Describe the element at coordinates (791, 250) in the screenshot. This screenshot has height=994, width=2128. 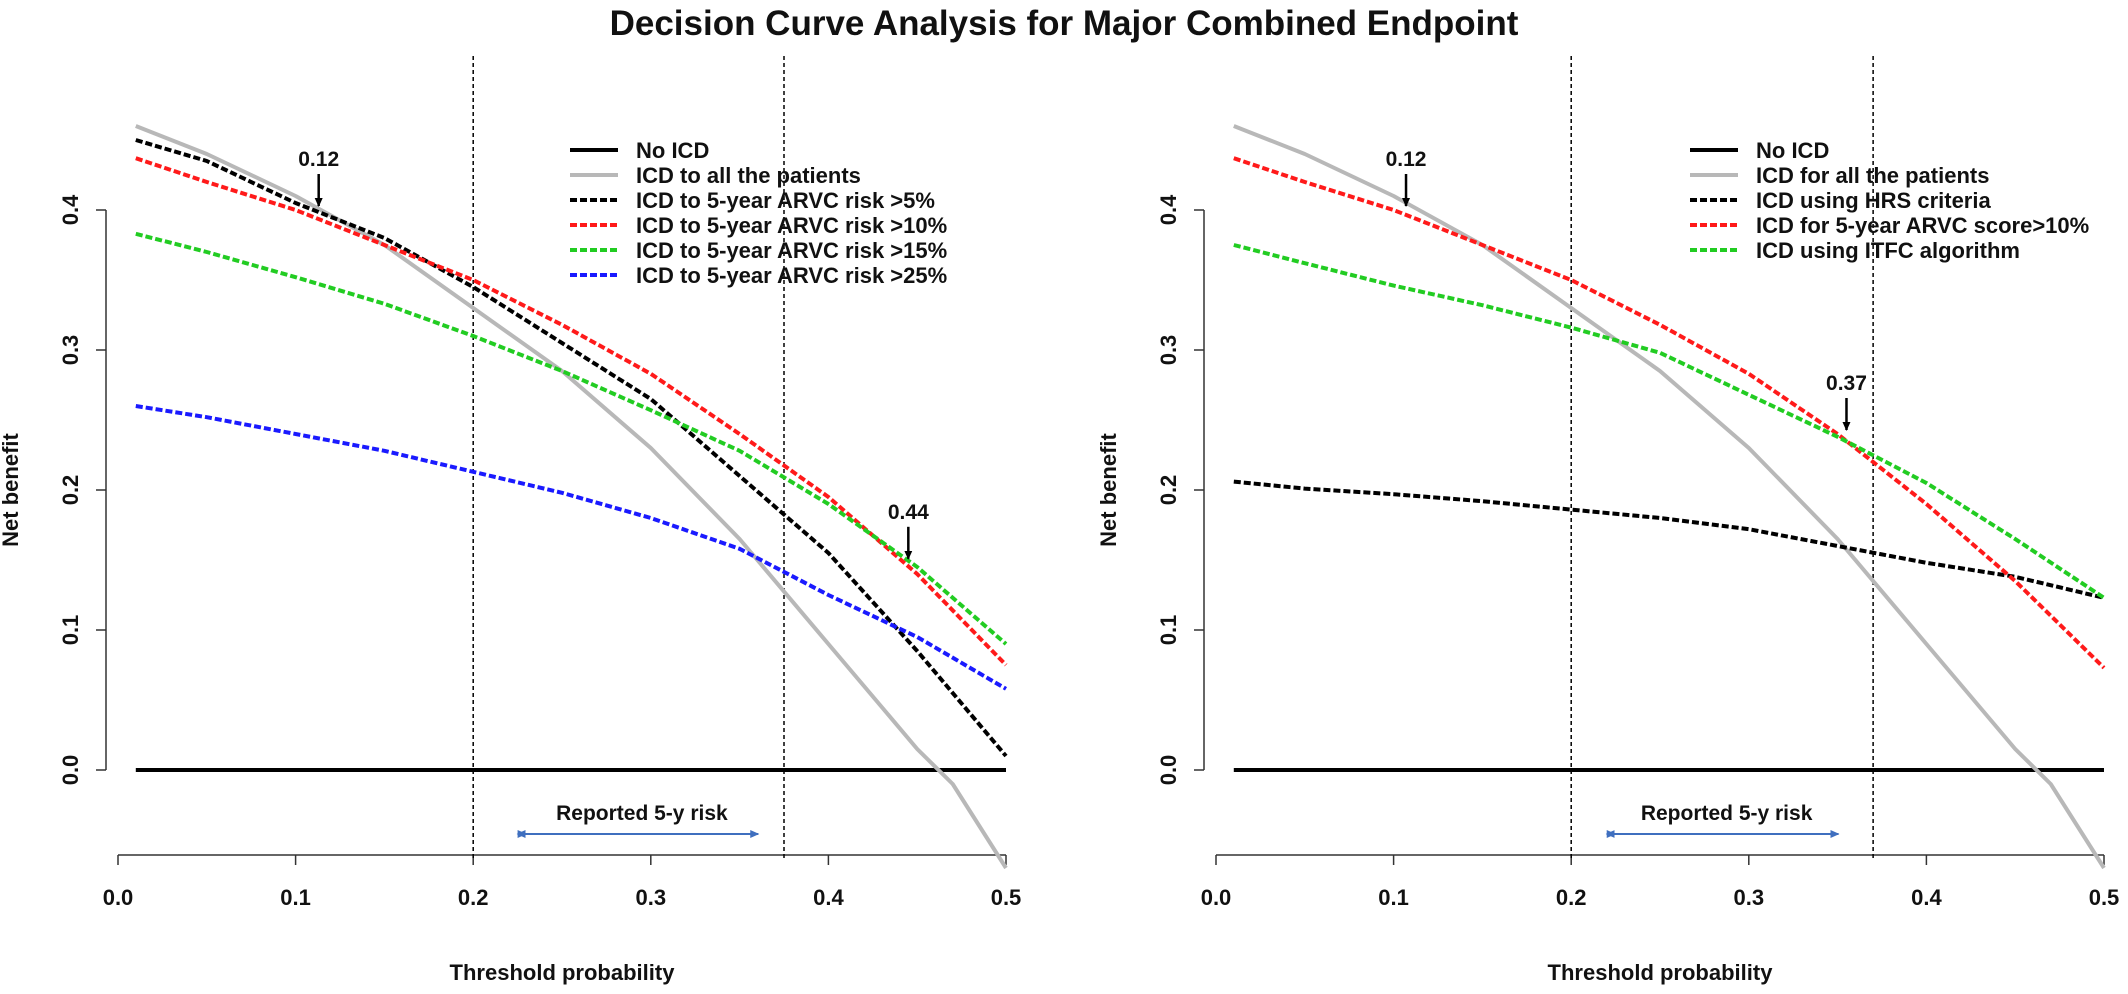
I see `legend-label: ICD to 5-year ARVC risk >15%` at that location.